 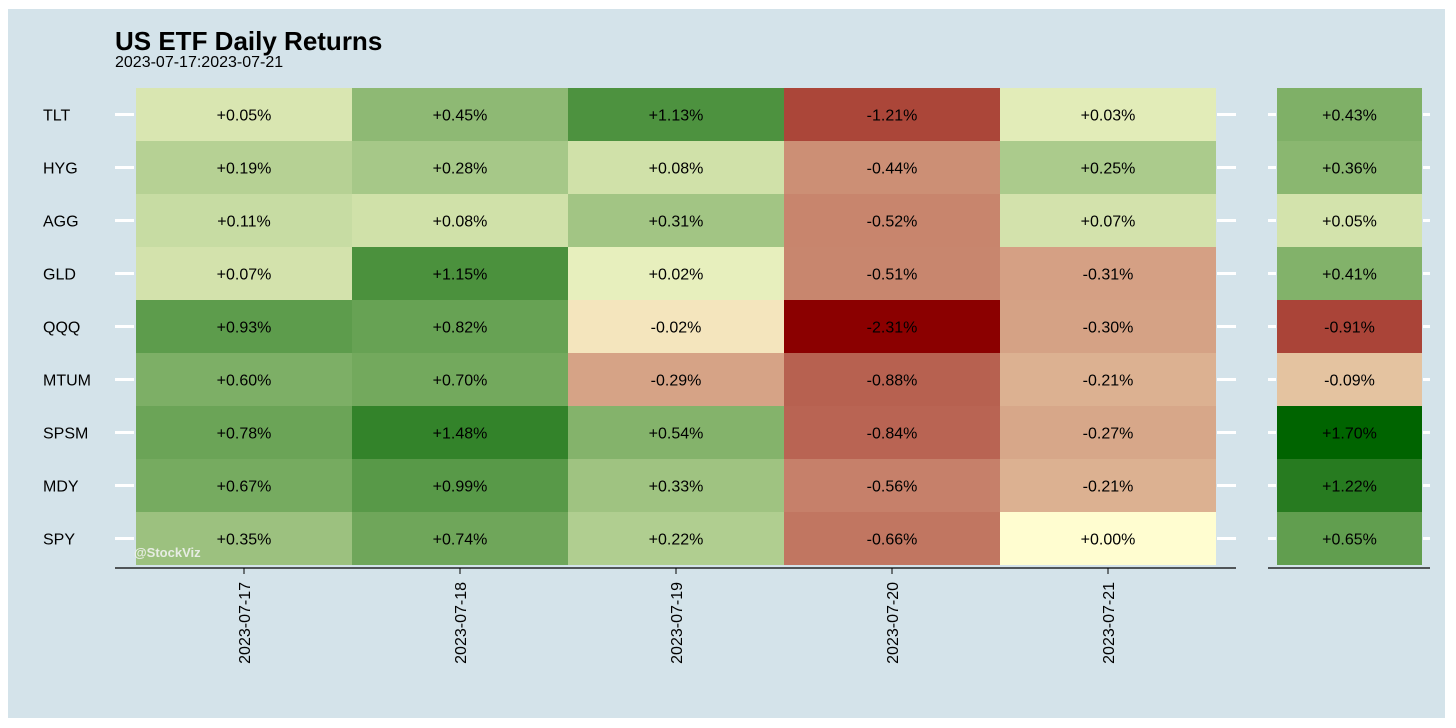 I want to click on cell-value-label: +0.78%, so click(x=244, y=434).